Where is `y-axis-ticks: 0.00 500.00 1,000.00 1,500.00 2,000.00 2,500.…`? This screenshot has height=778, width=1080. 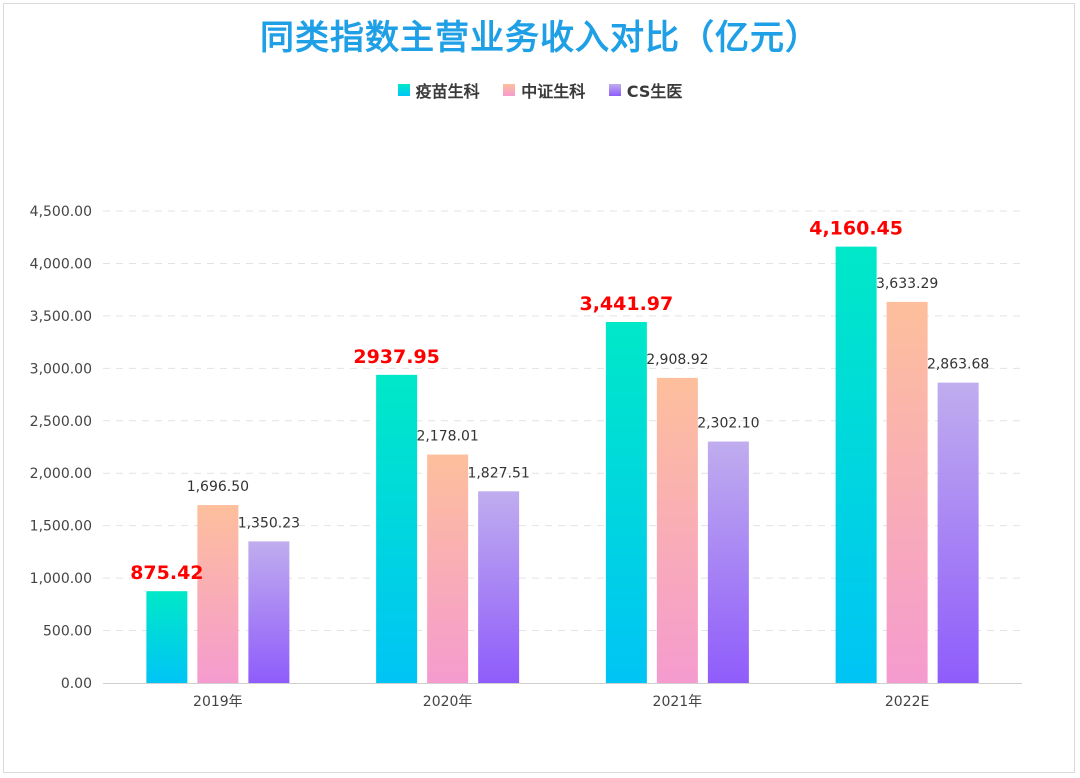 y-axis-ticks: 0.00 500.00 1,000.00 1,500.00 2,000.00 2,500.… is located at coordinates (61, 448).